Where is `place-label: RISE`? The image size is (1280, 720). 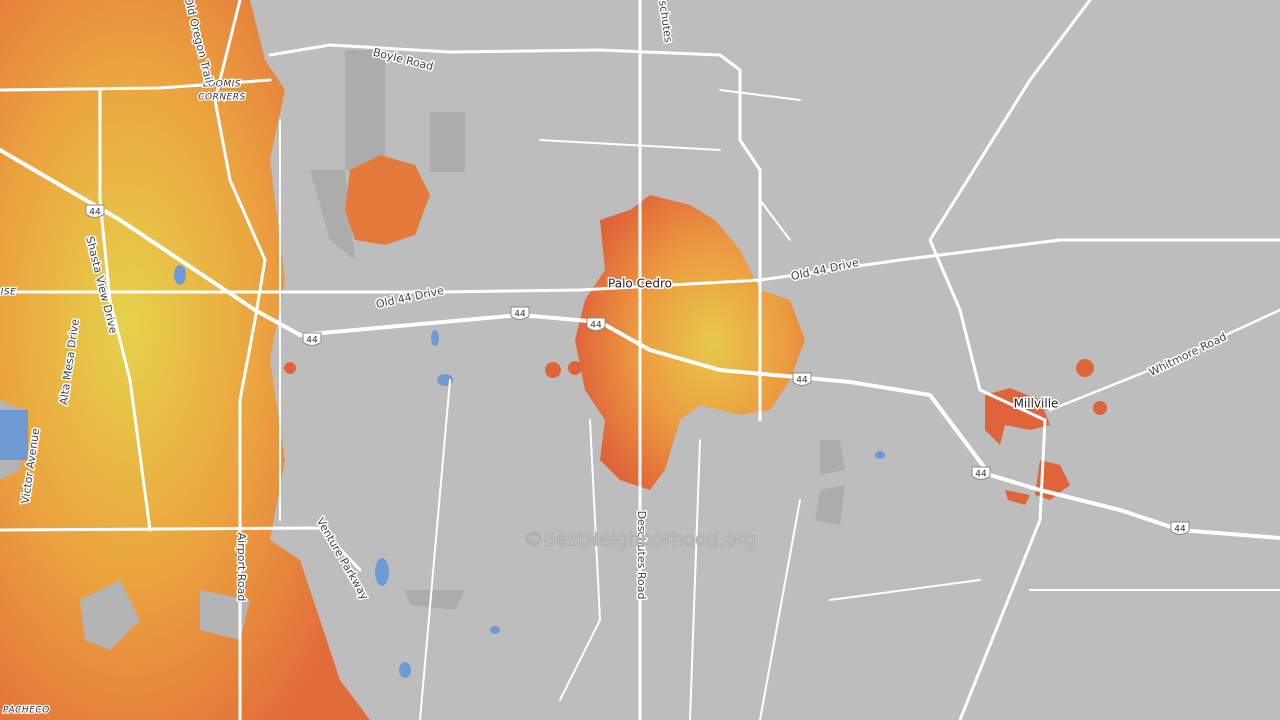
place-label: RISE is located at coordinates (8, 293).